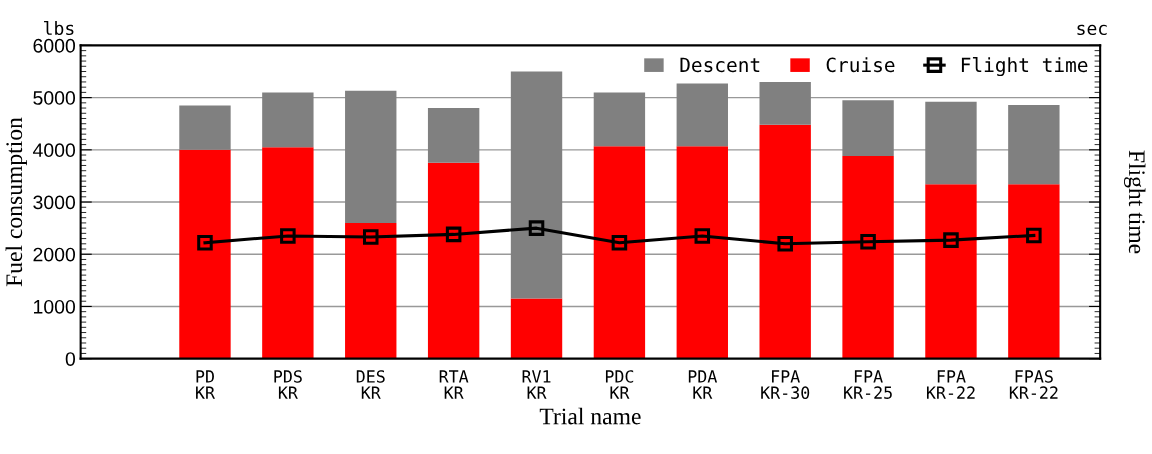 The image size is (1152, 454). What do you see at coordinates (370, 384) in the screenshot?
I see `x-tick-label: DES KR` at bounding box center [370, 384].